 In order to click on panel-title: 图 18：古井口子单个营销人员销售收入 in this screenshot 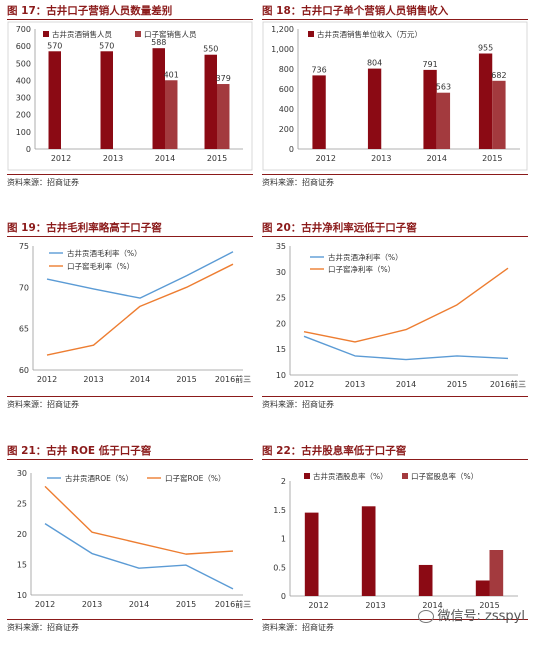, I will do `click(355, 11)`.